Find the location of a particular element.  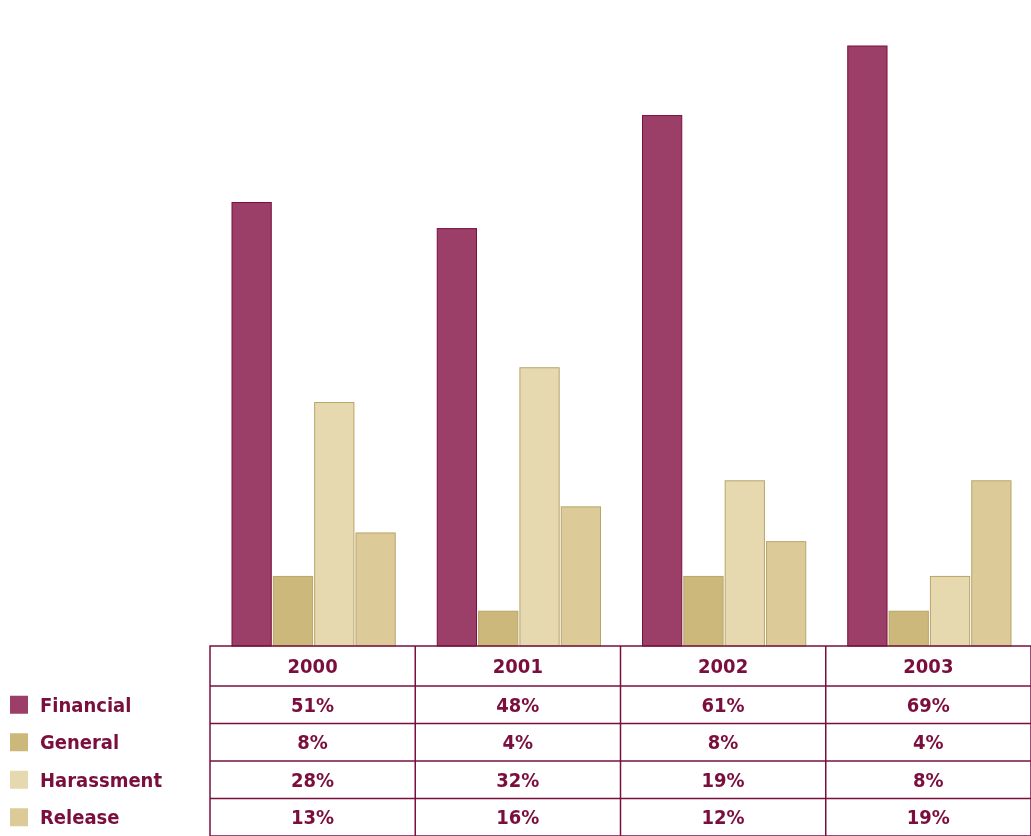

data-label: 48% is located at coordinates (518, 704).